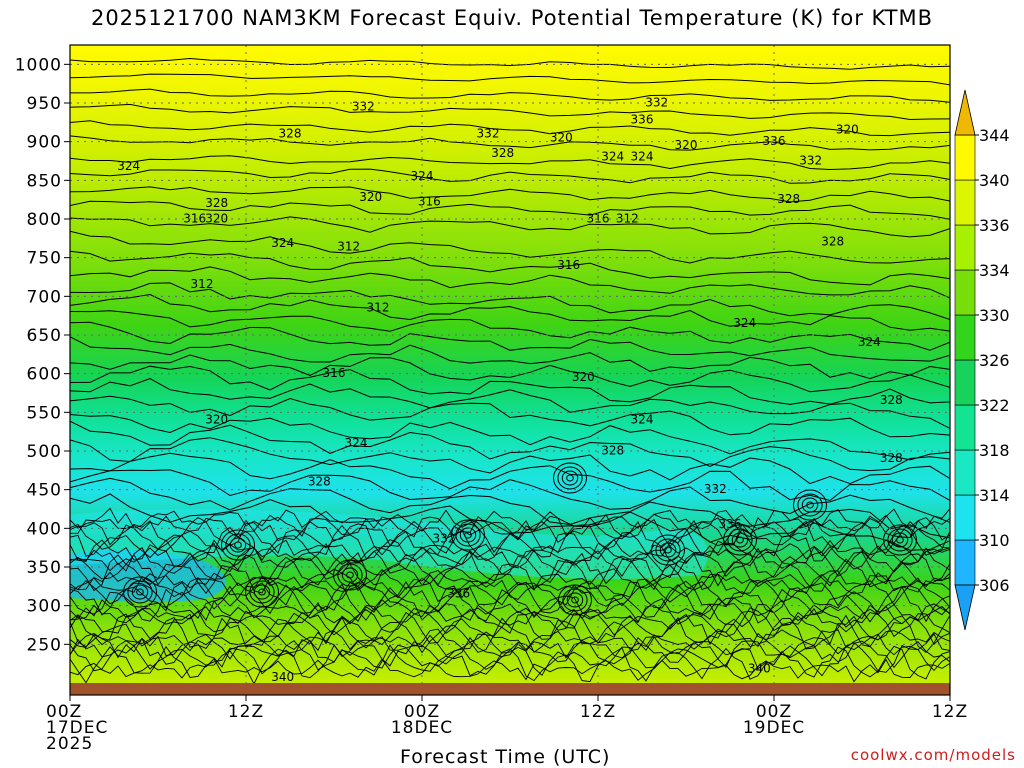  Describe the element at coordinates (965, 112) in the screenshot. I see `colorbar-over-arrow` at that location.